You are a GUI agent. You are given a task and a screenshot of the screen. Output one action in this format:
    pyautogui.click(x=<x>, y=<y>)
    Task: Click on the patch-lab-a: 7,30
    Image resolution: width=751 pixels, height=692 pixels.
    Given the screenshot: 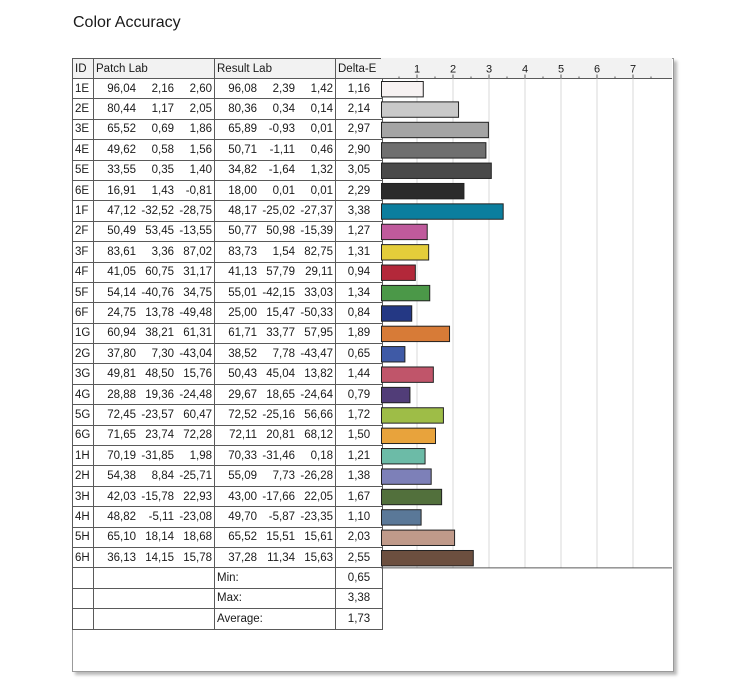 What is the action you would take?
    pyautogui.click(x=162, y=353)
    